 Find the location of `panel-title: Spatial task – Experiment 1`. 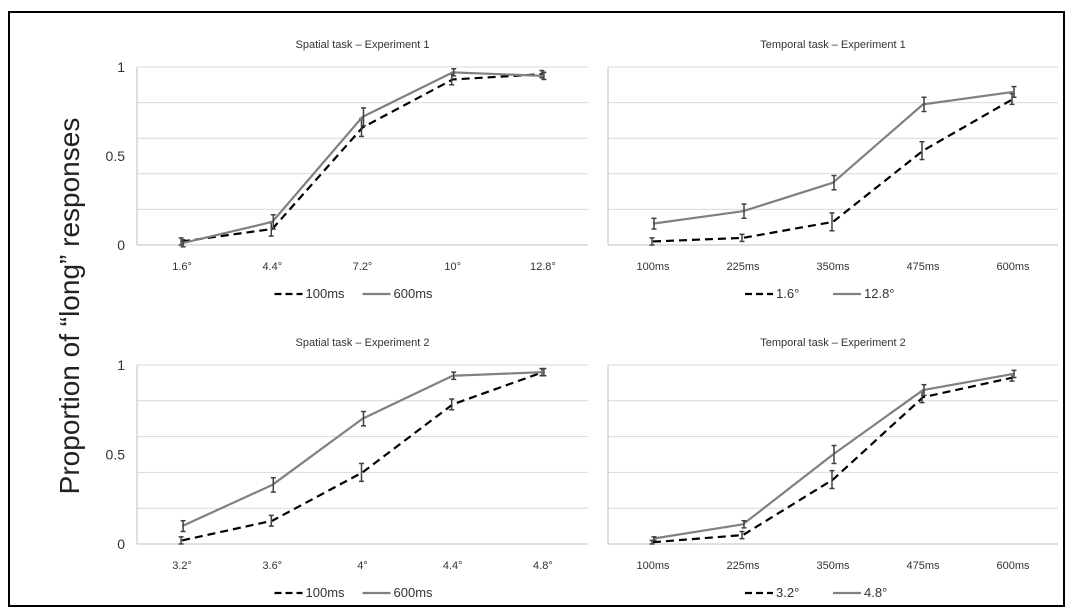

panel-title: Spatial task – Experiment 1 is located at coordinates (363, 45).